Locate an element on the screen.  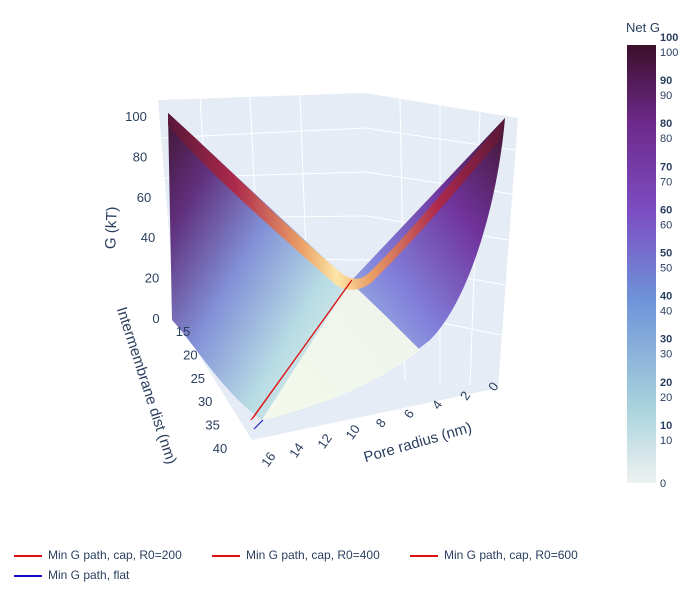
colorbar-tick-bold: 70 is located at coordinates (666, 167).